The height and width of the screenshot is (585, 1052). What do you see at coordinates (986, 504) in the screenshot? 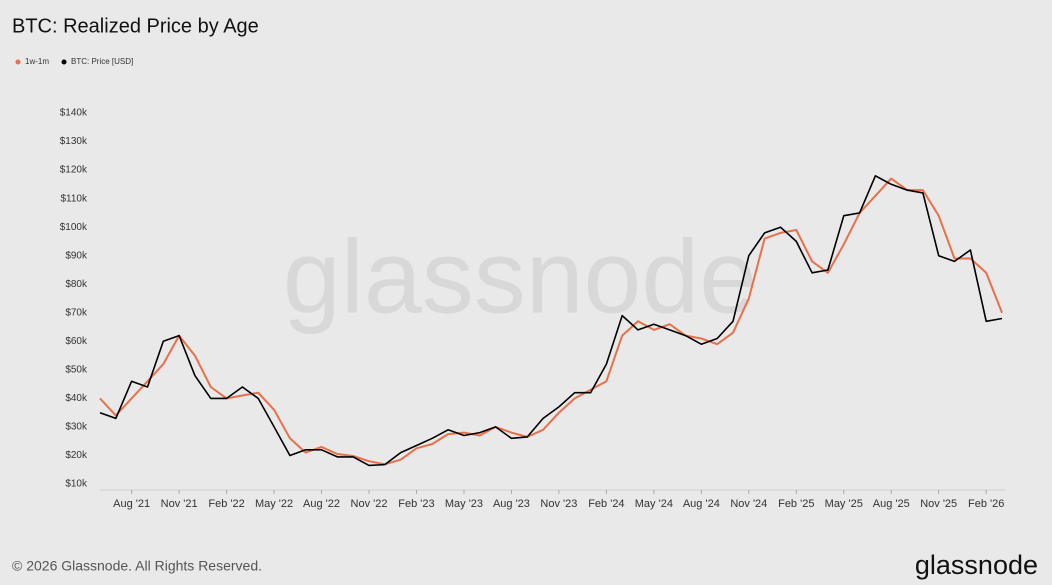
I see `x-tick-label: Feb '26` at bounding box center [986, 504].